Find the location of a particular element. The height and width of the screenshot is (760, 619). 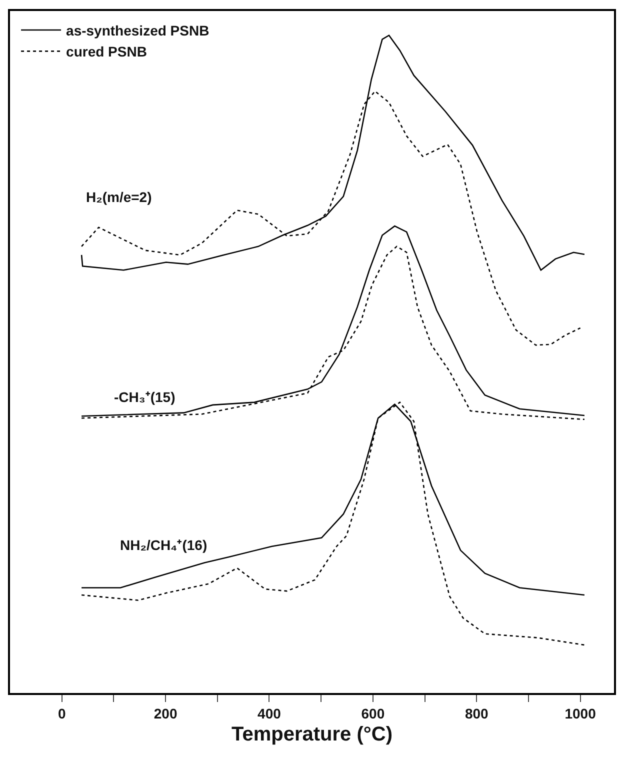

annotation: H₂(m/e=2) is located at coordinates (119, 197).